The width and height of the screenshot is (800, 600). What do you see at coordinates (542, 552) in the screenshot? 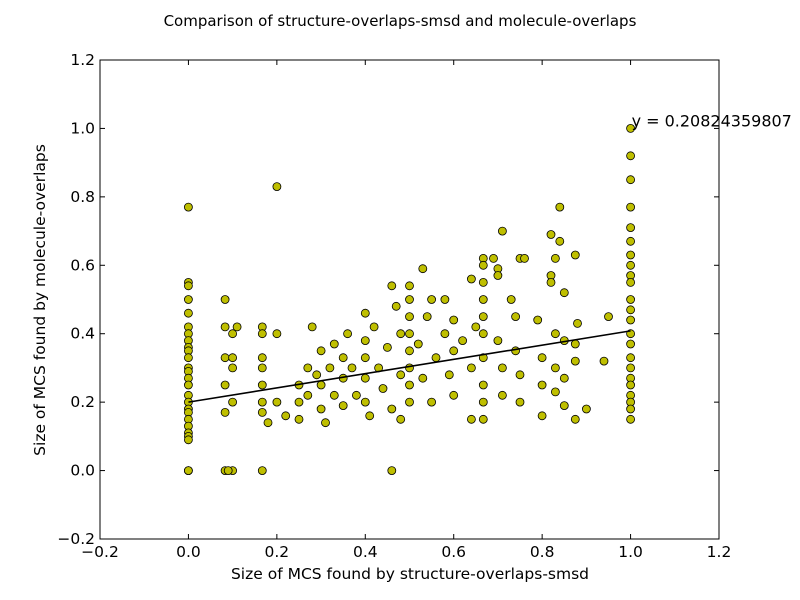
I see `x-tick-label: 0.8` at bounding box center [542, 552].